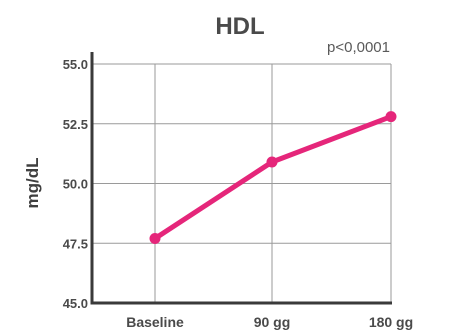  What do you see at coordinates (155, 322) in the screenshot?
I see `x-tick-label: Baseline` at bounding box center [155, 322].